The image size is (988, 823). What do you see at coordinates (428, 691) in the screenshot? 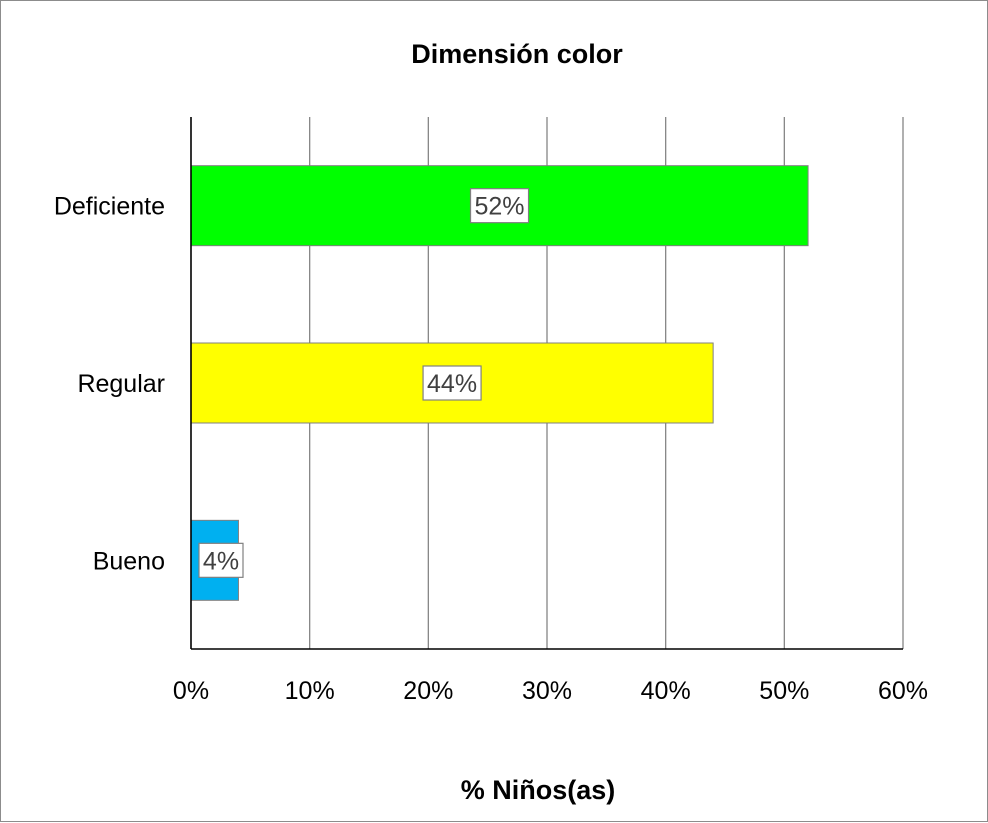
I see `x-tick-label: 20%` at bounding box center [428, 691].